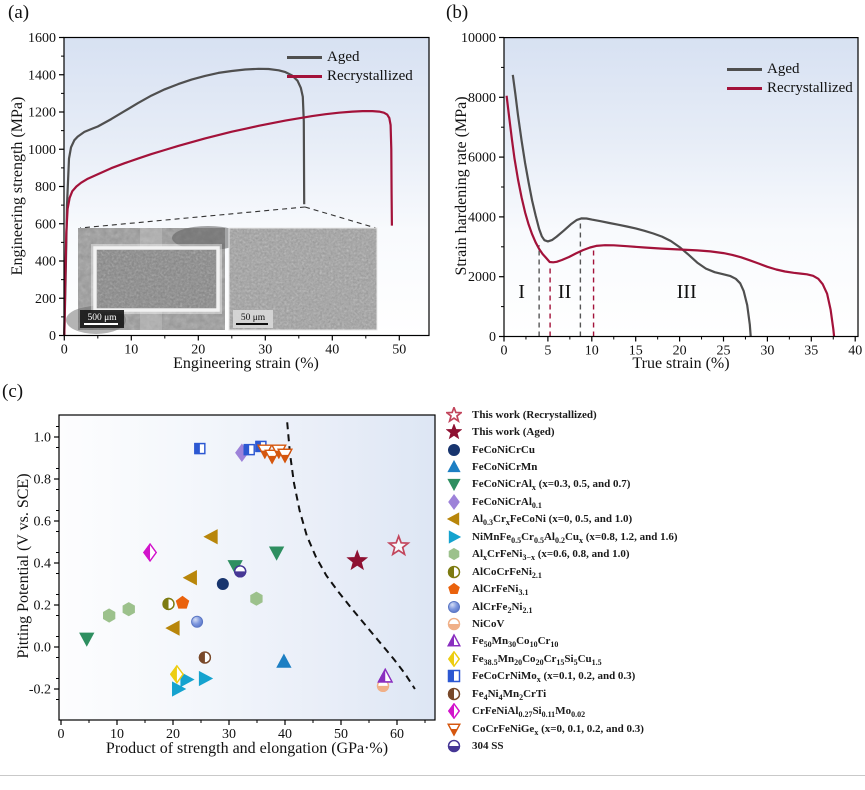 This screenshot has width=865, height=790. I want to click on series-recrystallized-curve, so click(228, 223).